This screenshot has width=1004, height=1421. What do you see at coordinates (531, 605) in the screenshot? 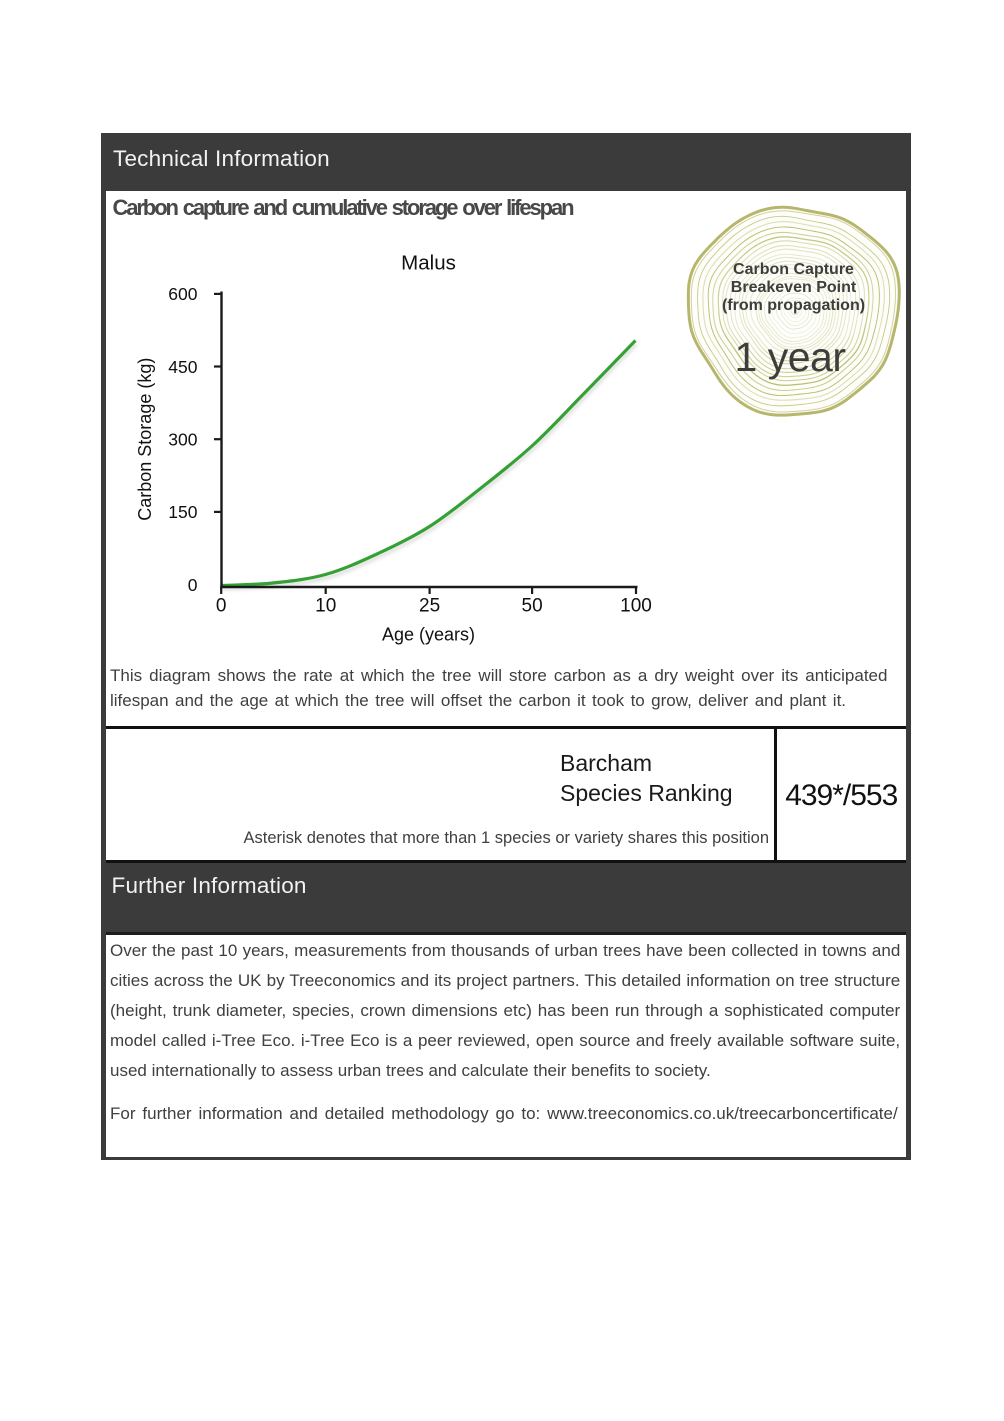
I see `svg-text: 50` at bounding box center [531, 605].